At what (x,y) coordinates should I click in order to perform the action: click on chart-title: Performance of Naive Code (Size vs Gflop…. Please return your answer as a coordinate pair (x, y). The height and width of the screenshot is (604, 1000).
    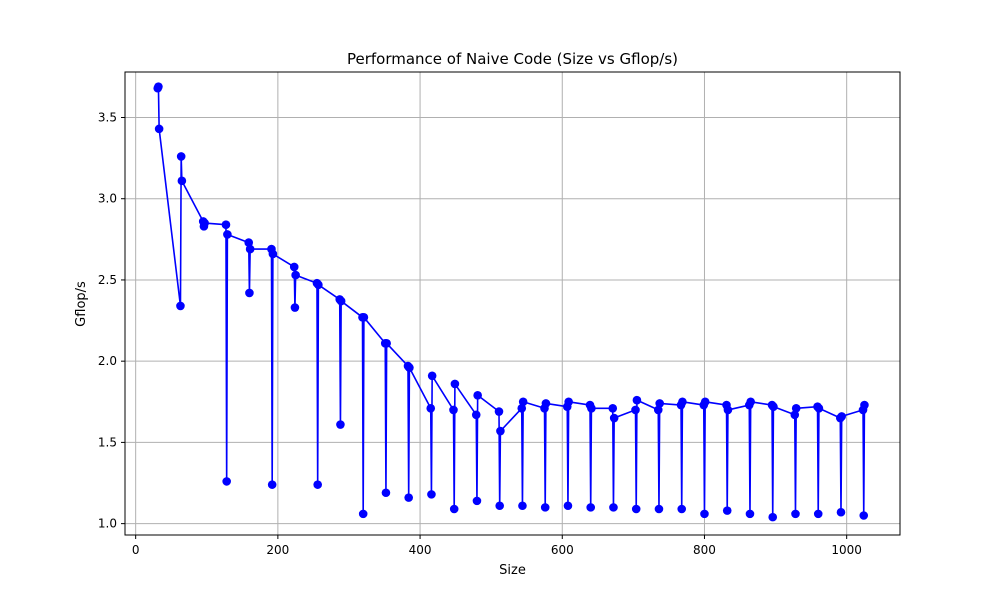
    Looking at the image, I should click on (512, 59).